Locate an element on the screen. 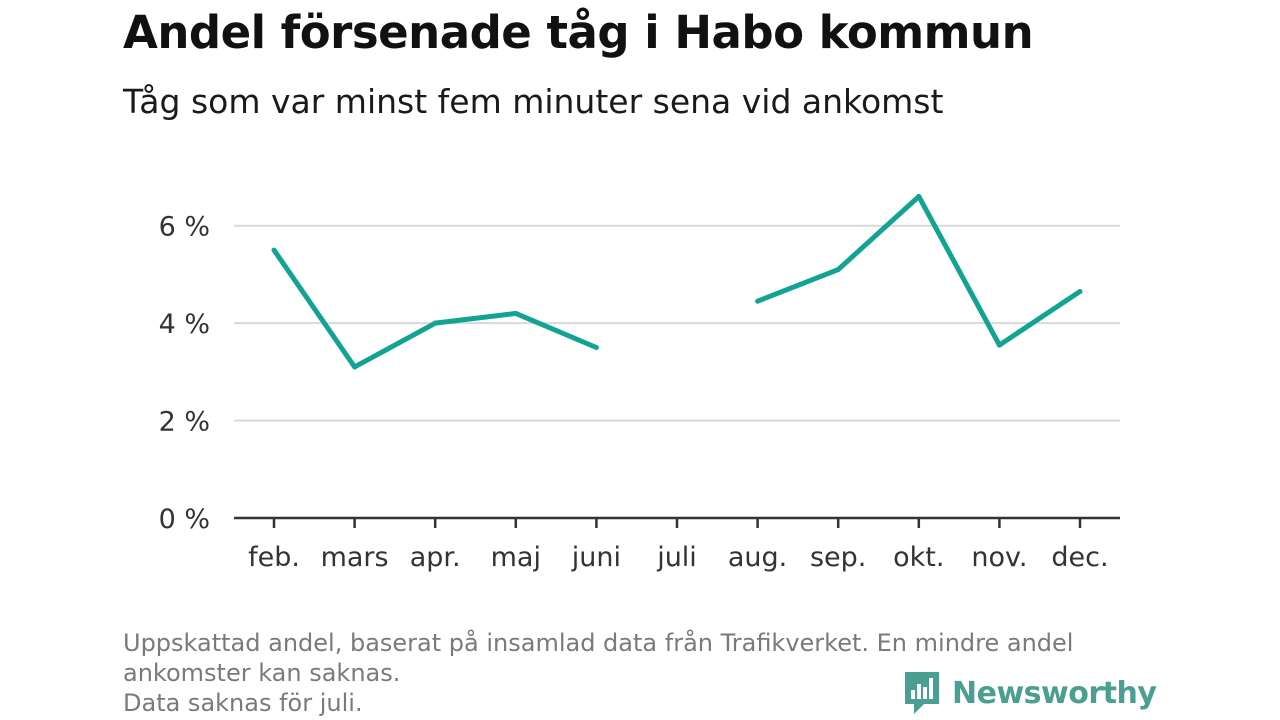  y-tick-label: 0 % is located at coordinates (184, 519).